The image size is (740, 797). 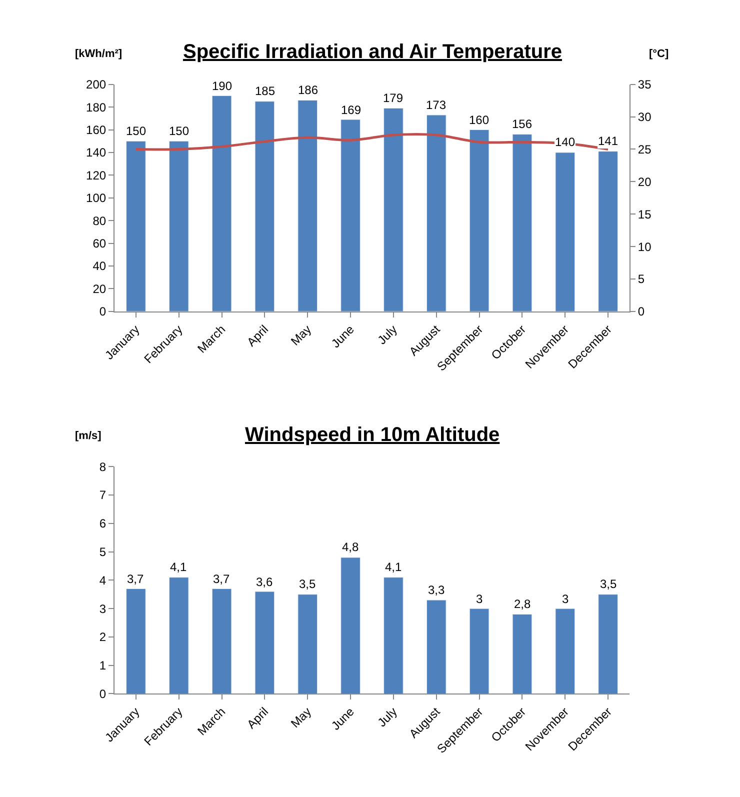 I want to click on chart-title: Windspeed in 10m Altitude, so click(x=372, y=435).